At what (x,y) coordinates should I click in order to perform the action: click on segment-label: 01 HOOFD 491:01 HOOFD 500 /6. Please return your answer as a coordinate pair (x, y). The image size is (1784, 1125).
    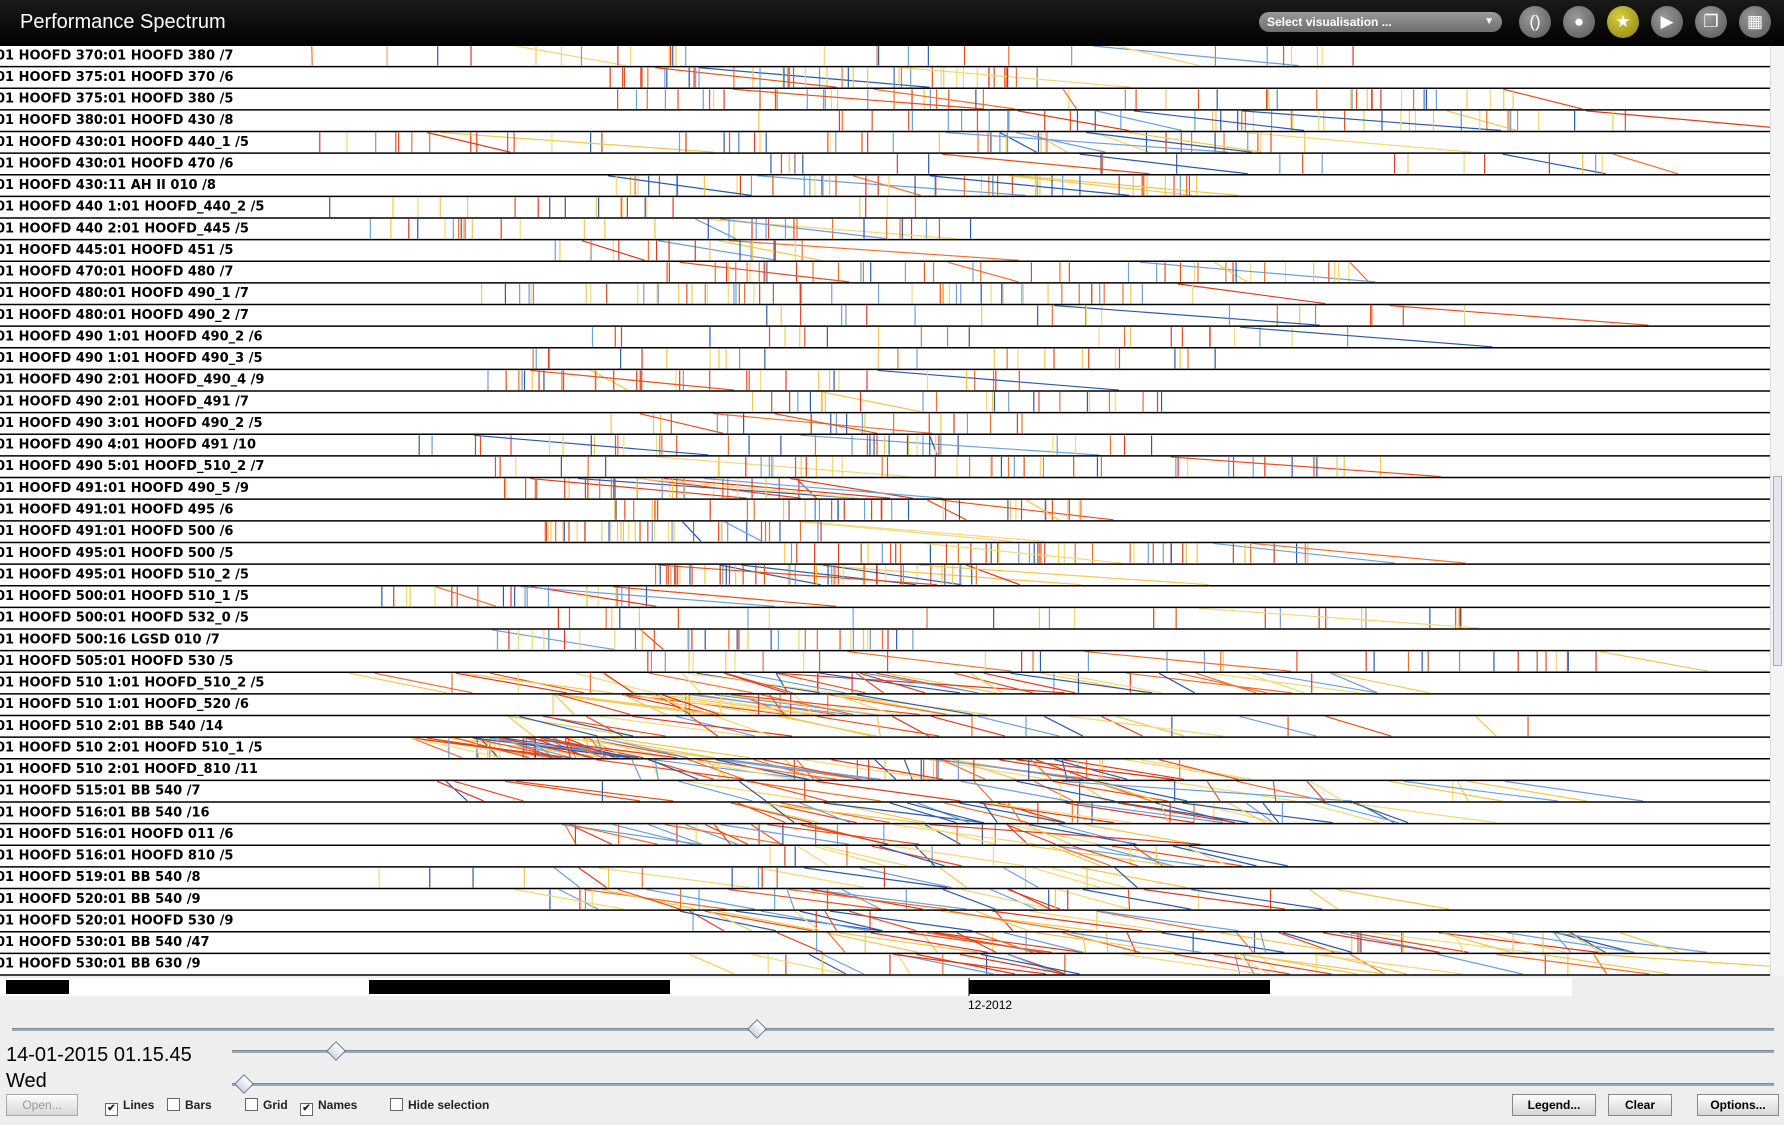
    Looking at the image, I should click on (116, 531).